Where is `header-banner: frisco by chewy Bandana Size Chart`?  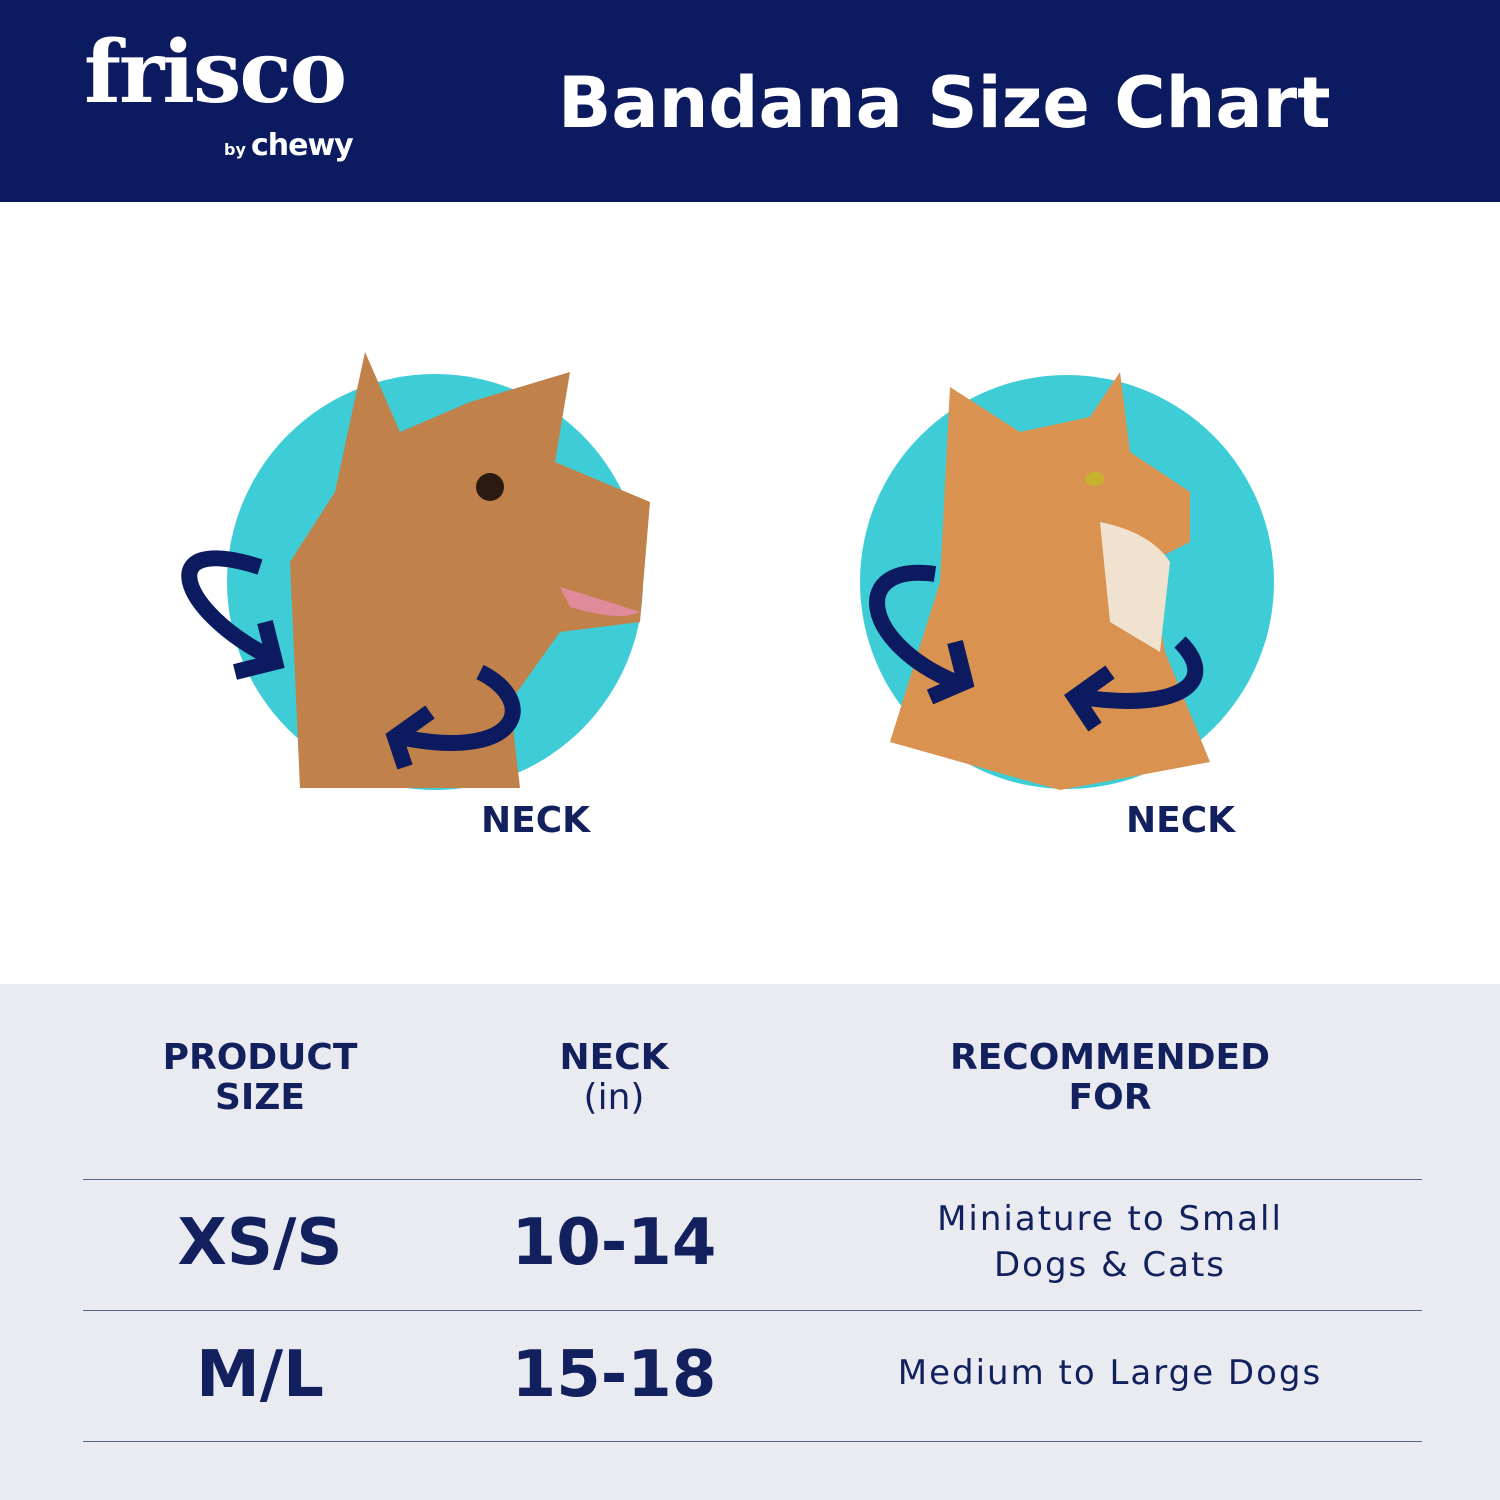
header-banner: frisco by chewy Bandana Size Chart is located at coordinates (750, 101).